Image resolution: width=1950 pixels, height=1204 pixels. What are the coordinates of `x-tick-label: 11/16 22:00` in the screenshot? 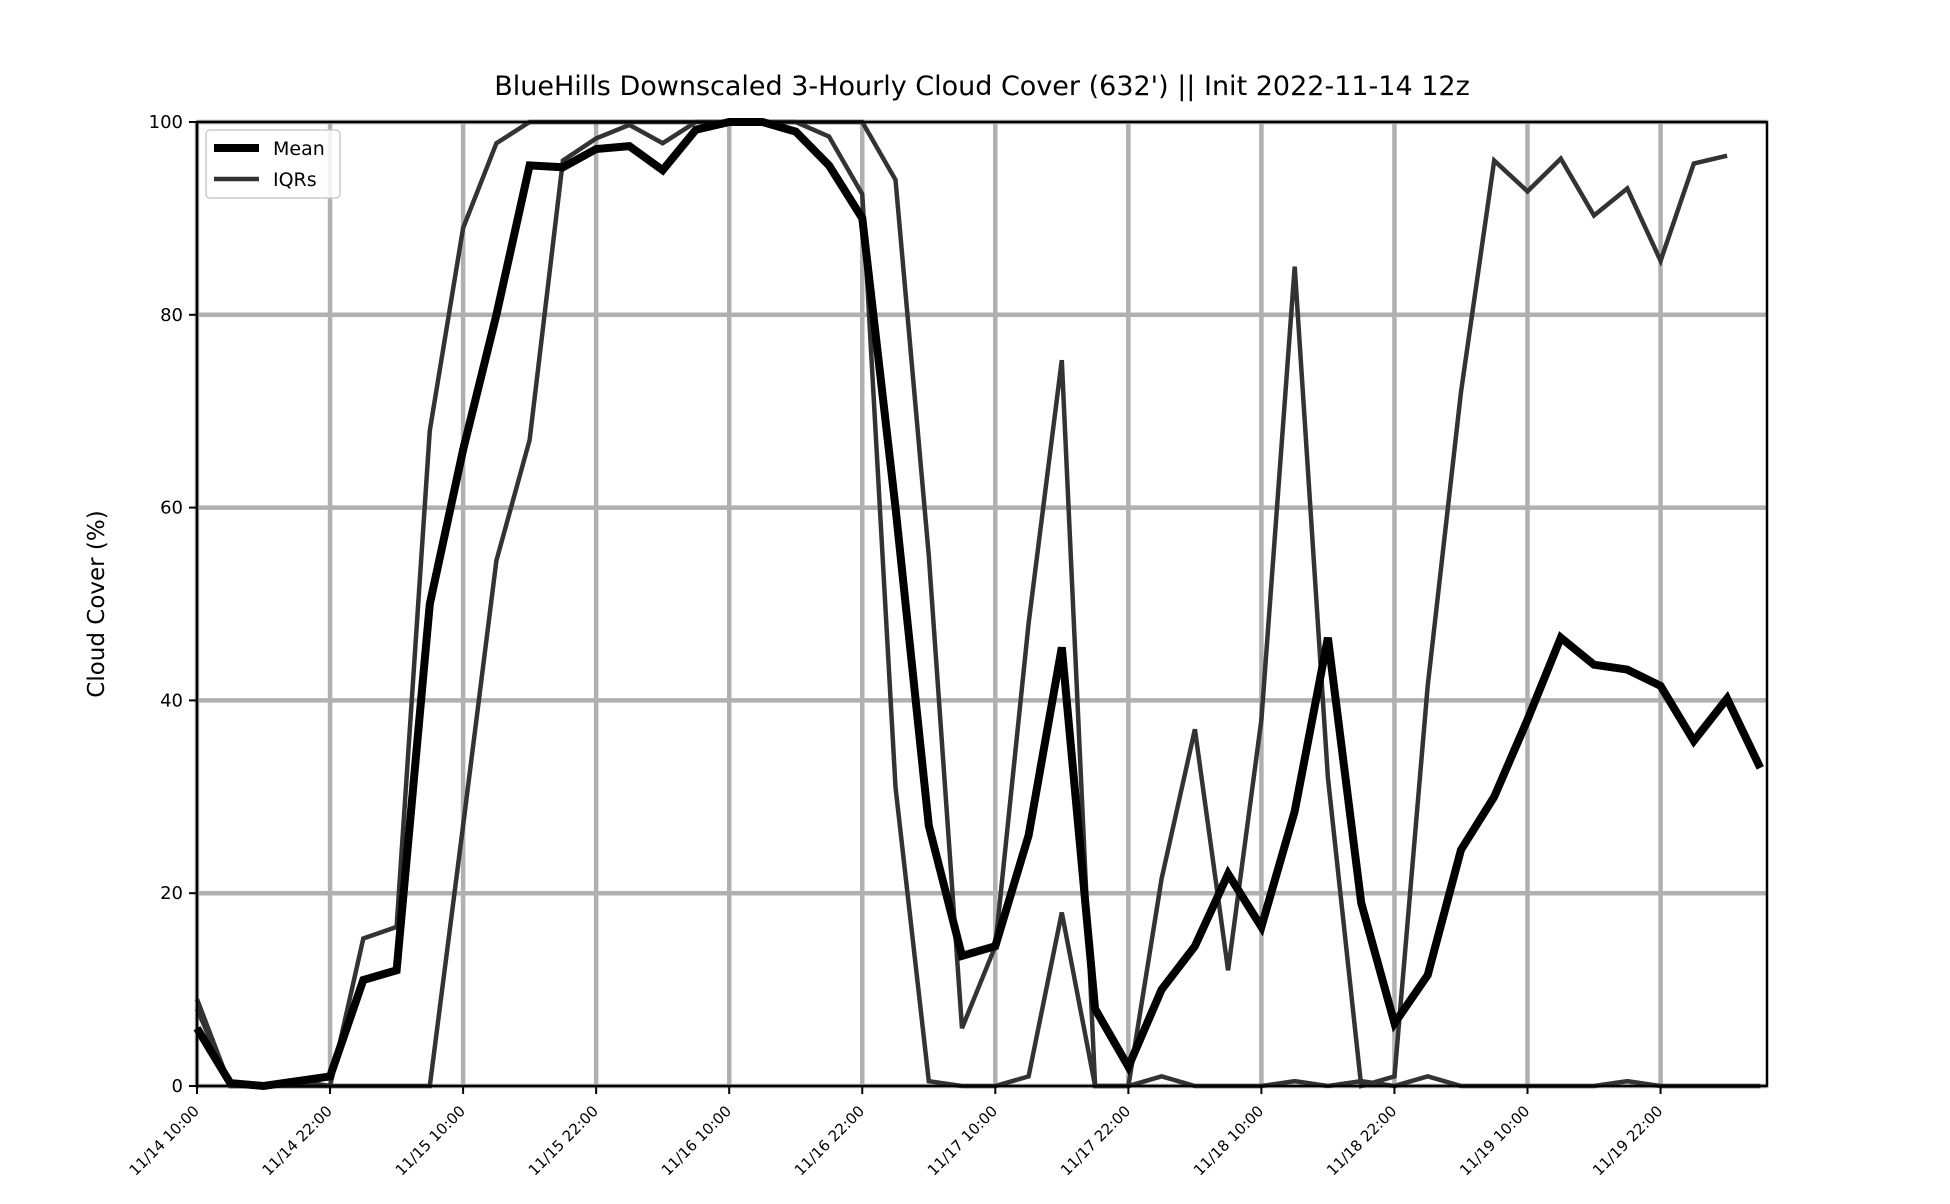 It's located at (829, 1140).